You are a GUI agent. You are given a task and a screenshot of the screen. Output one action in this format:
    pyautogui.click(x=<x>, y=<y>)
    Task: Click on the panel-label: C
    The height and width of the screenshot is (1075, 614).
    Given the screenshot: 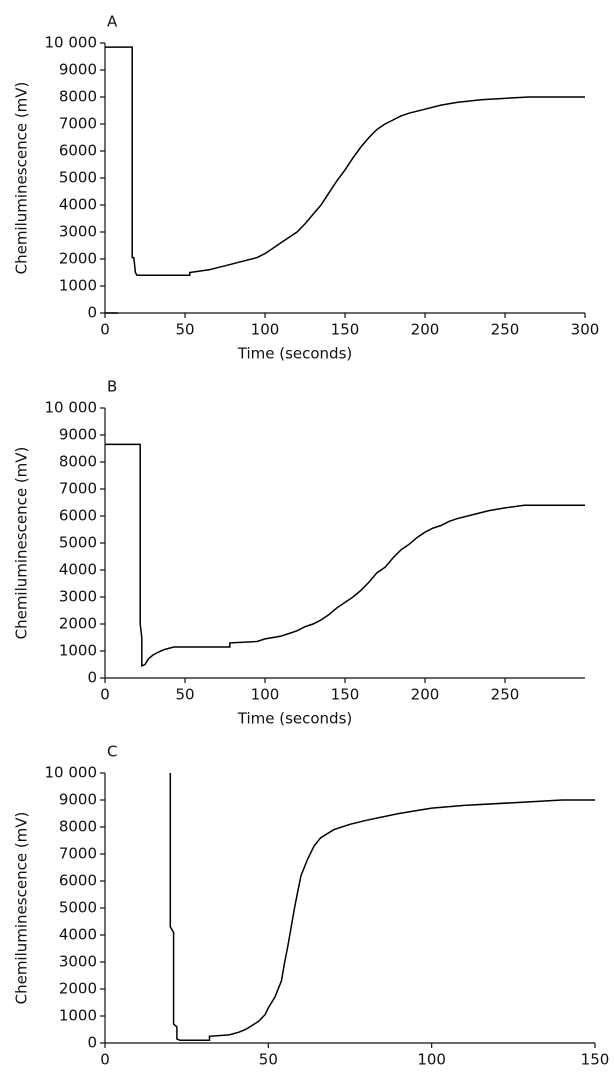 What is the action you would take?
    pyautogui.click(x=112, y=752)
    